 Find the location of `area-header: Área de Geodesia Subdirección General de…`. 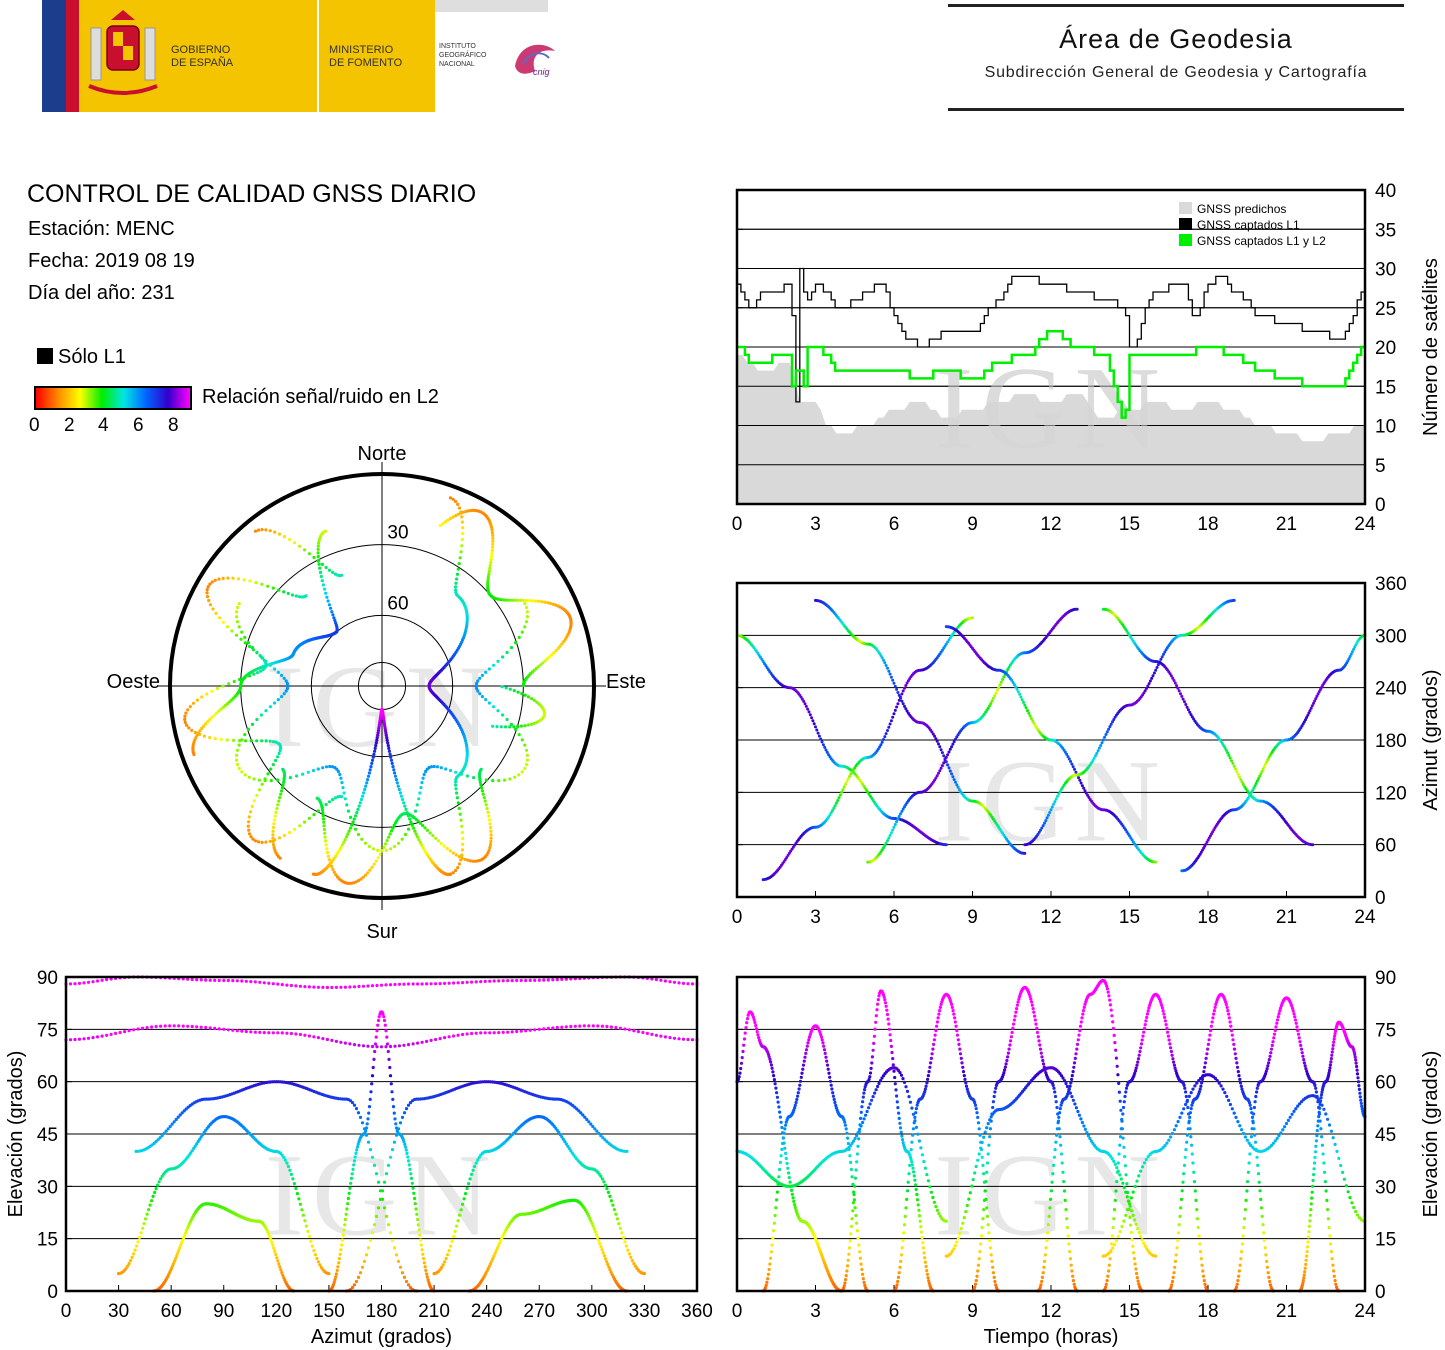

area-header: Área de Geodesia Subdirección General de… is located at coordinates (1176, 58).